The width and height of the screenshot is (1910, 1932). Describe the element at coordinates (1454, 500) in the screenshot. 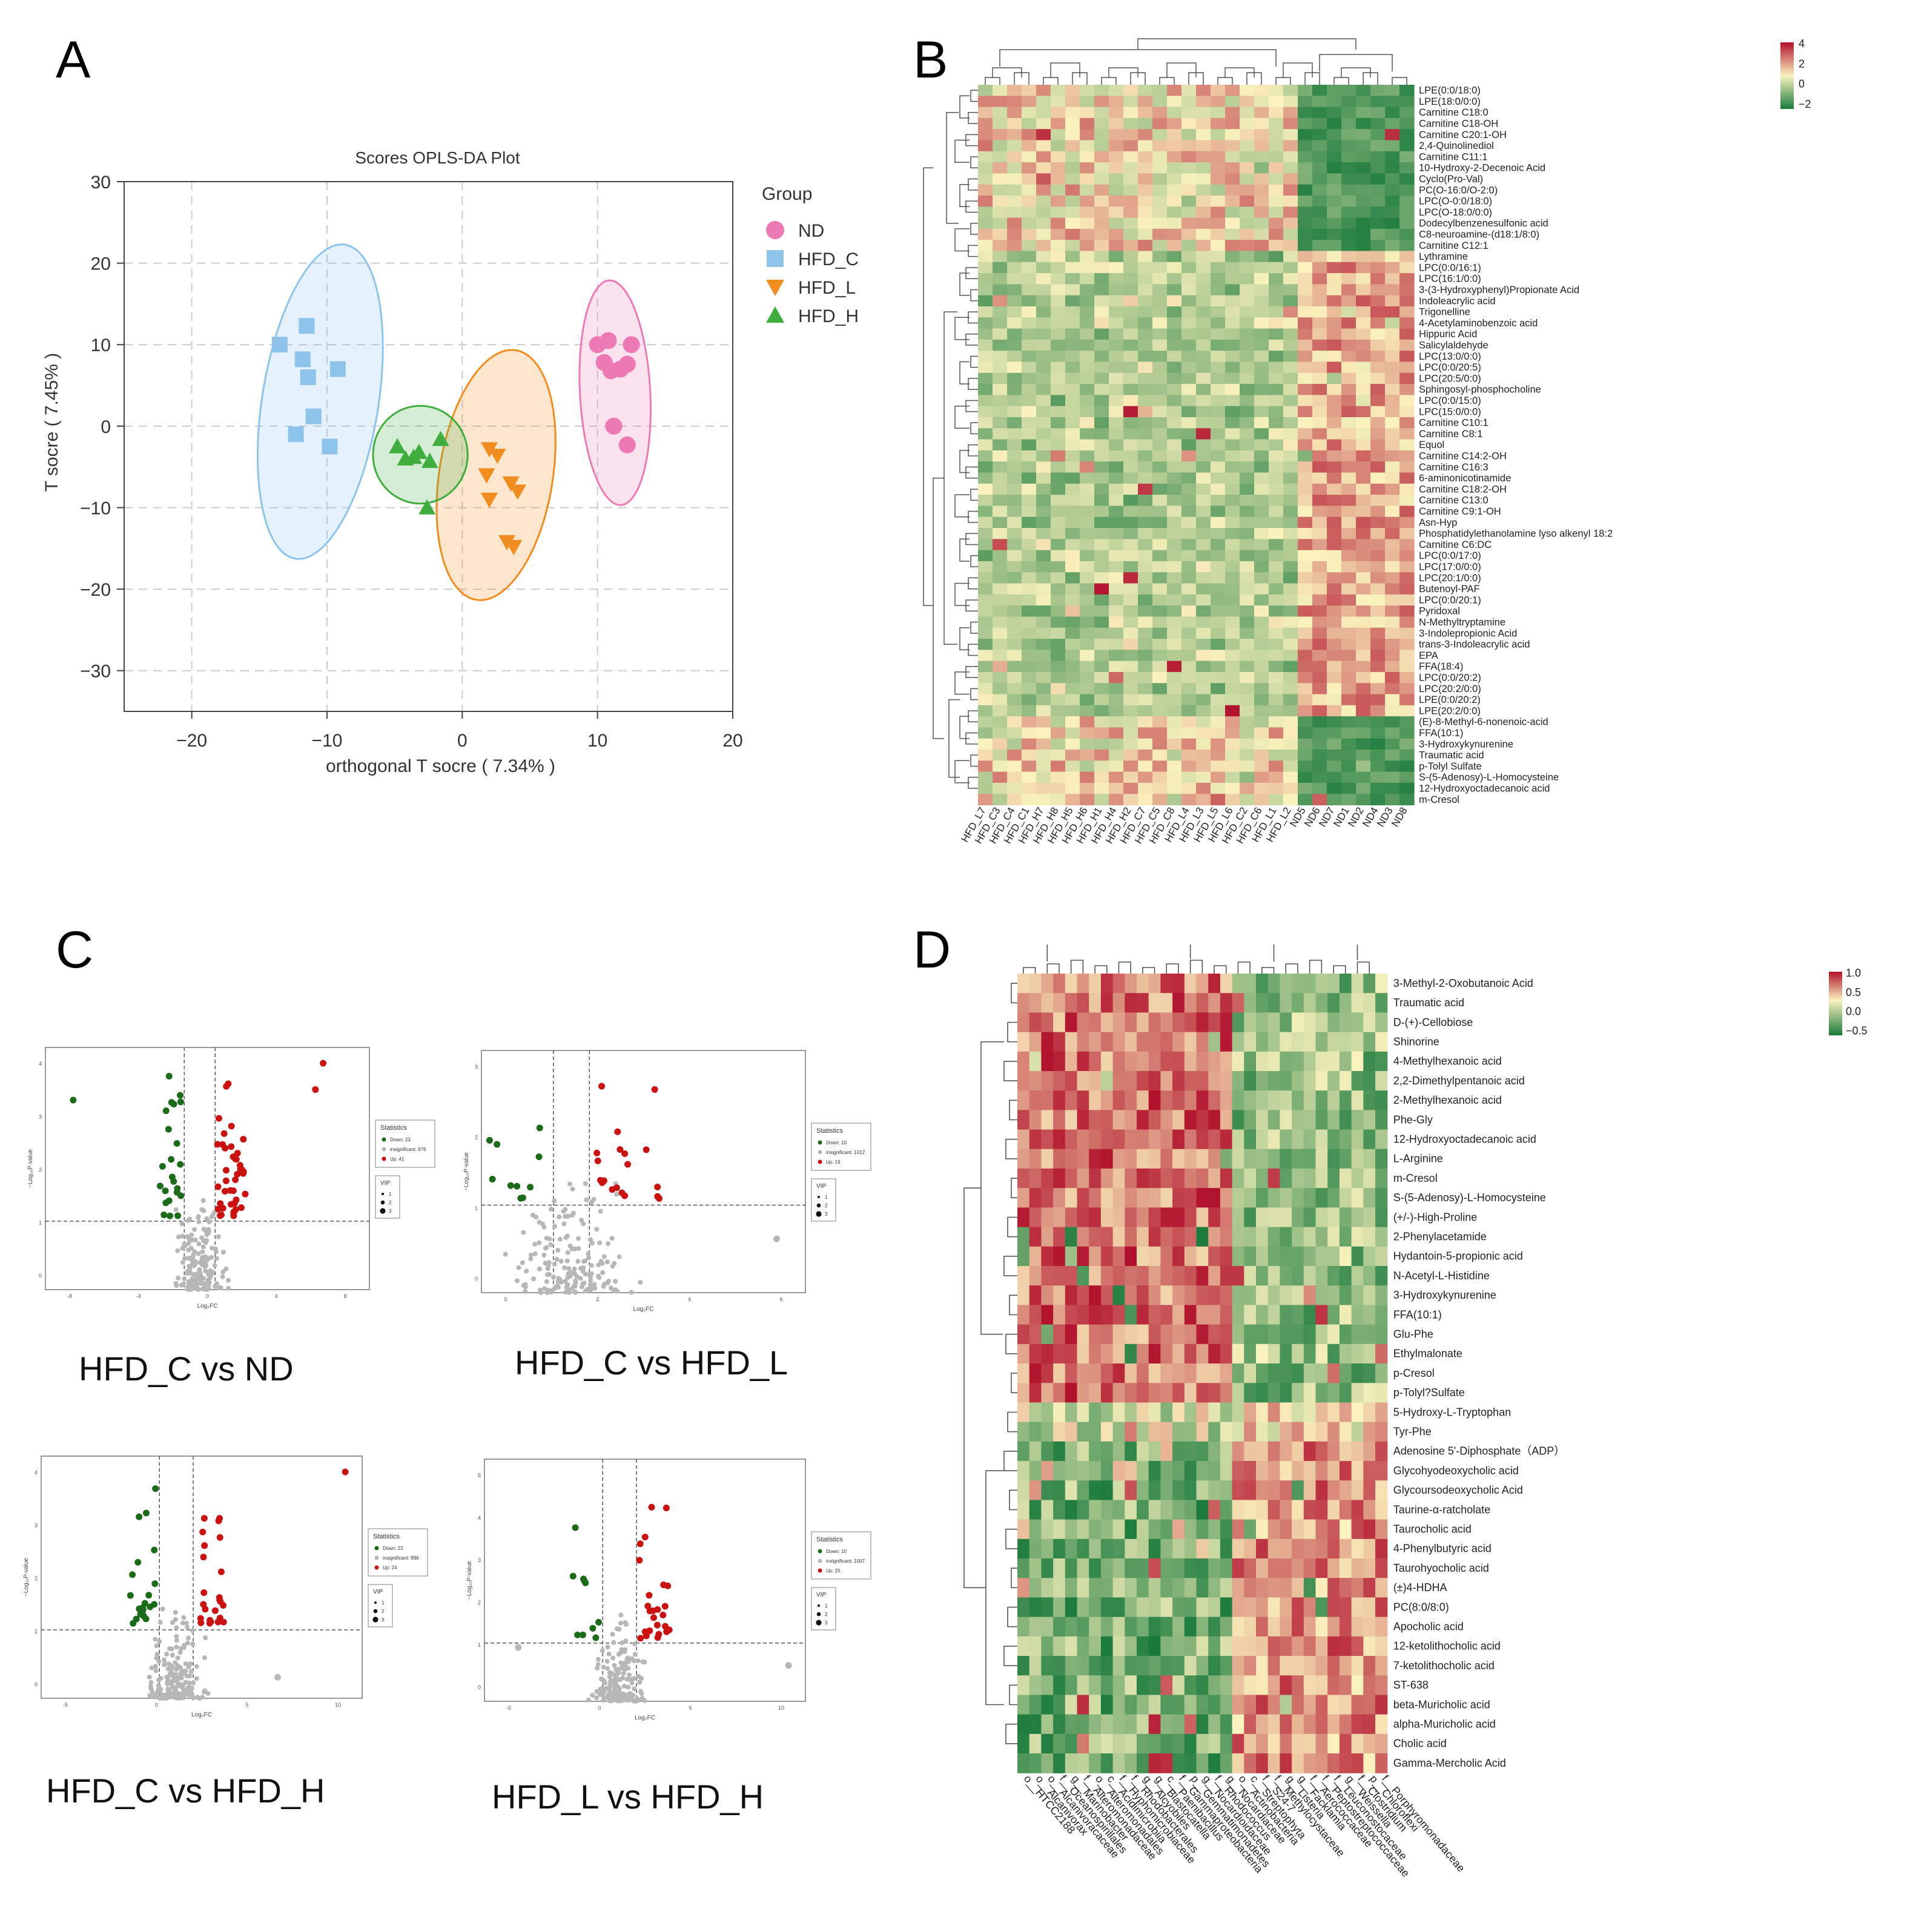

I see `row-label: Carnitine C13:0` at that location.